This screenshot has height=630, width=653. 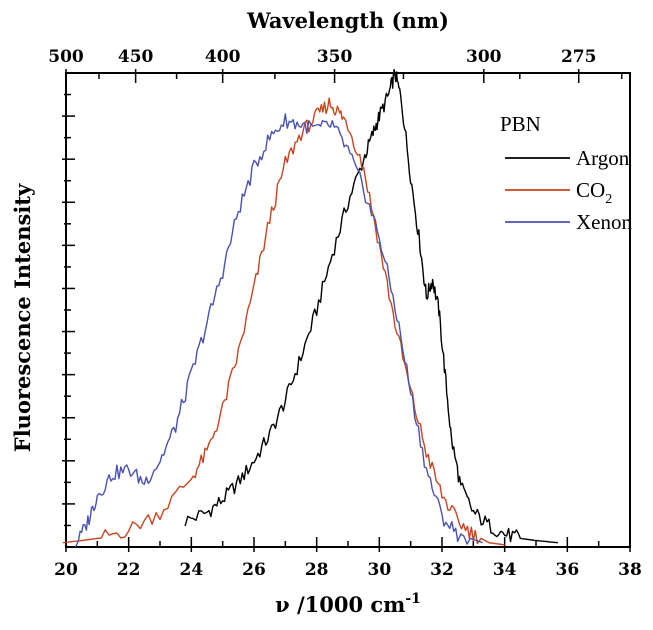 I want to click on top-tick-label: 350, so click(x=335, y=57).